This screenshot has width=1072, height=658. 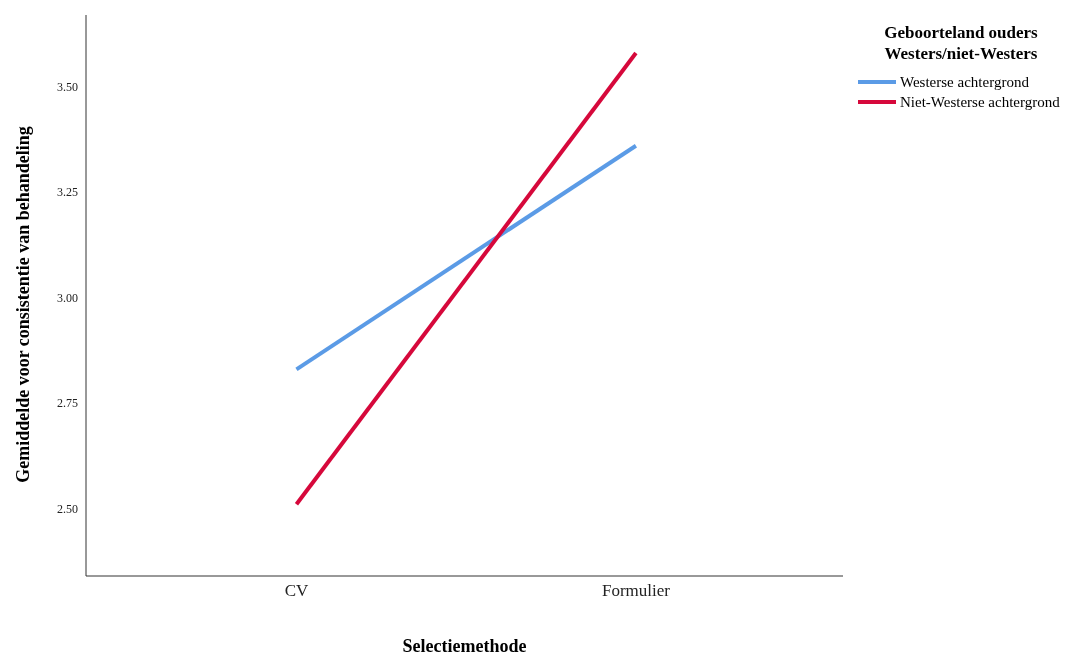 I want to click on y-tick-label: 2.50, so click(x=67, y=508).